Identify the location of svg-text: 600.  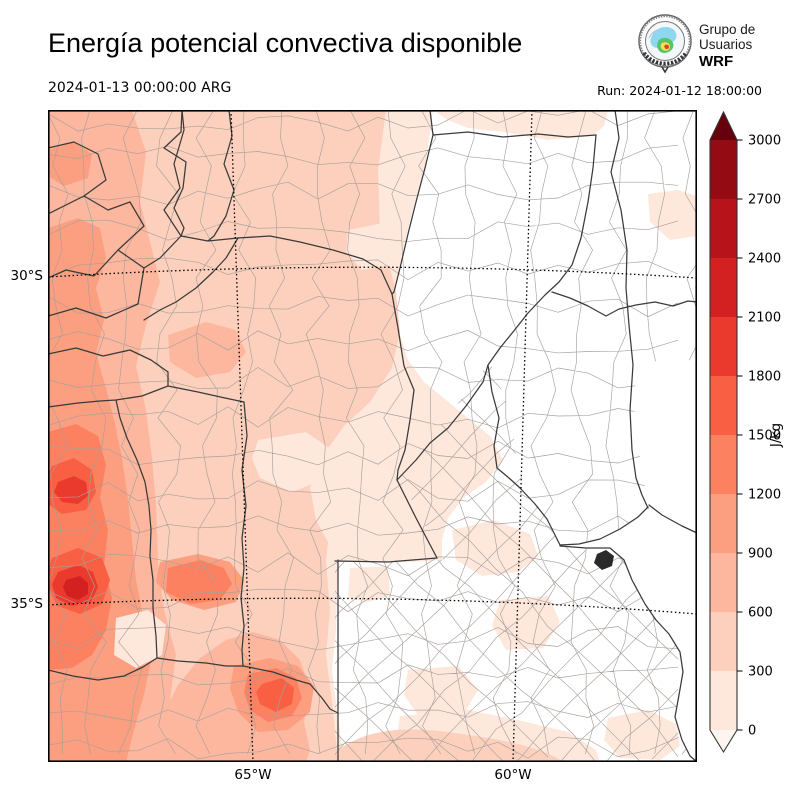
(760, 613).